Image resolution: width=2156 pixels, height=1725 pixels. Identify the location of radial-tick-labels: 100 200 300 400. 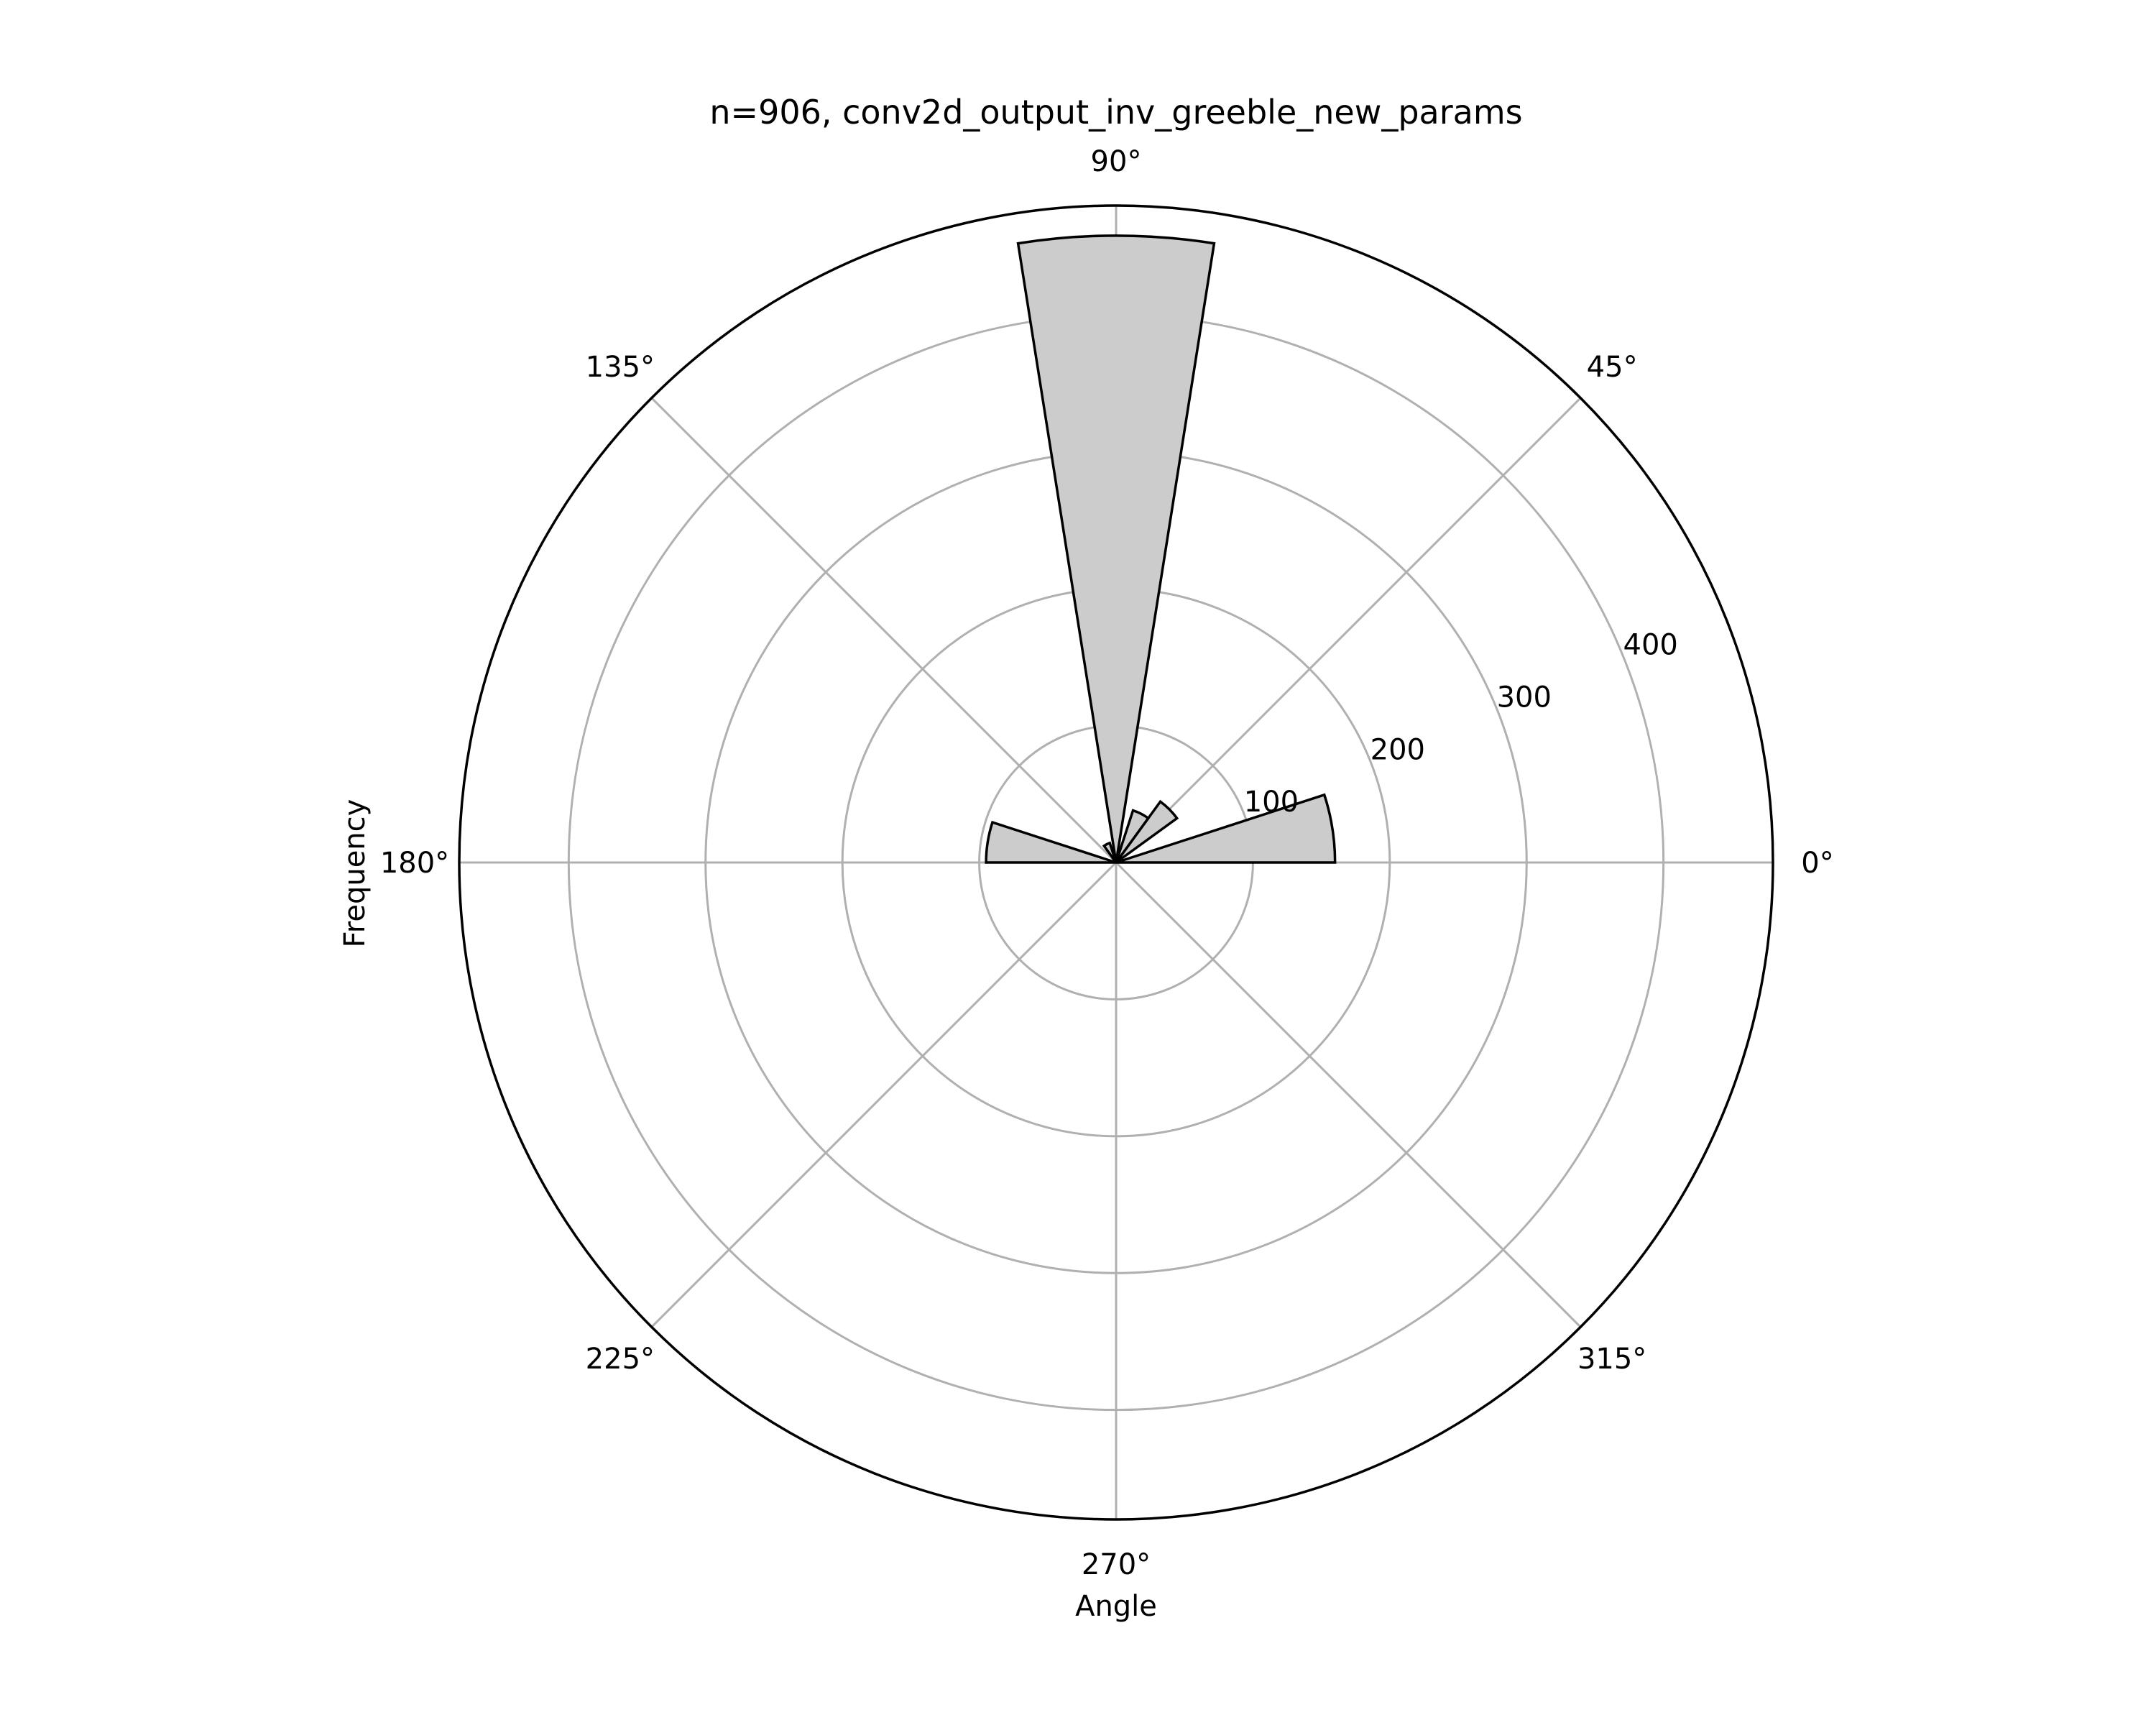
(1461, 724).